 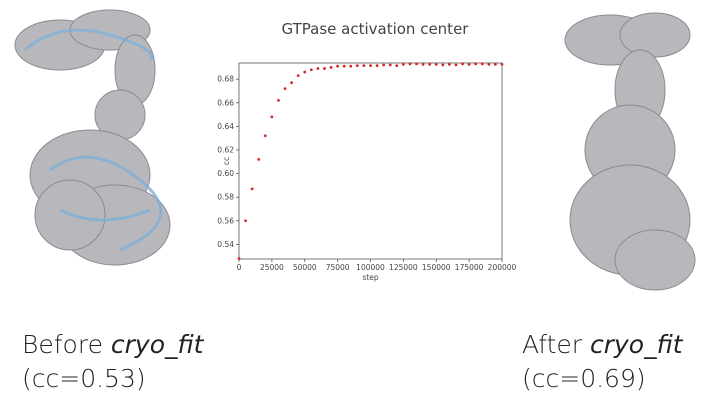 What do you see at coordinates (225, 79) in the screenshot?
I see `y-tick-label: 0.68` at bounding box center [225, 79].